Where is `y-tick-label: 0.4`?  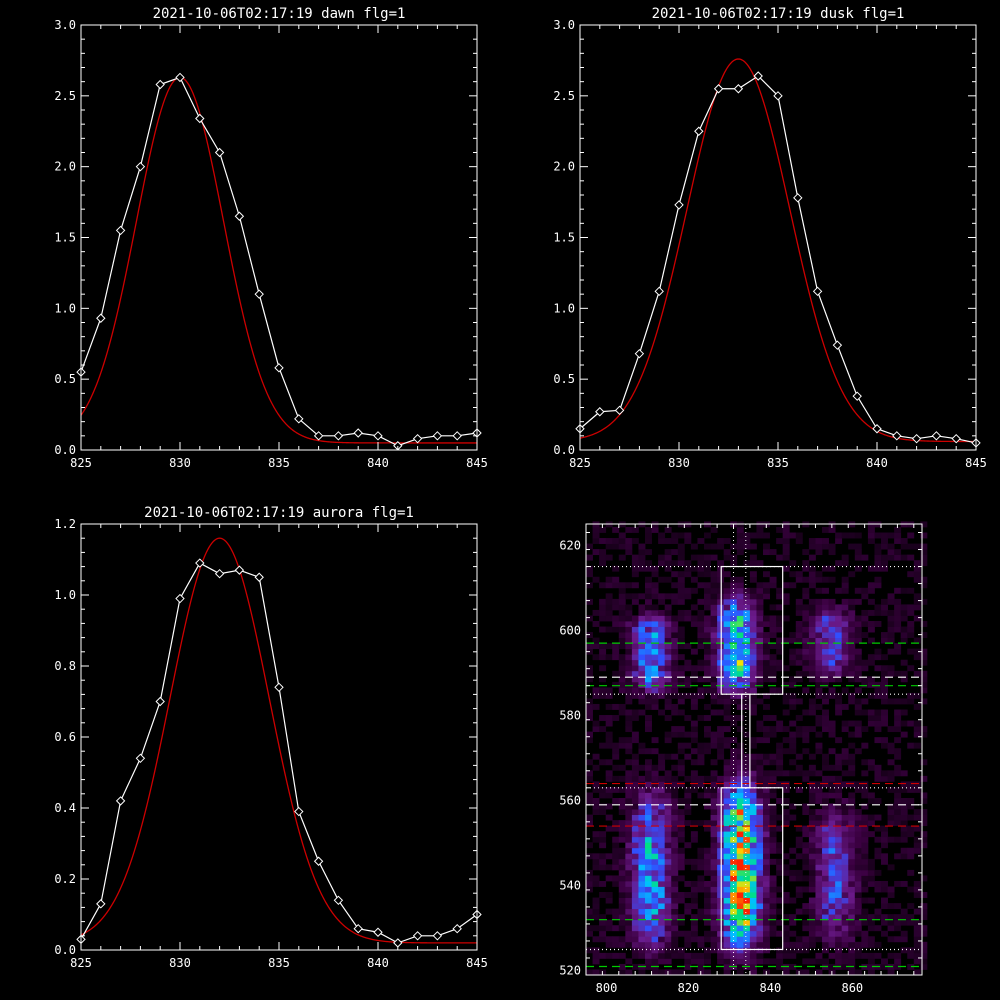 y-tick-label: 0.4 is located at coordinates (65, 808).